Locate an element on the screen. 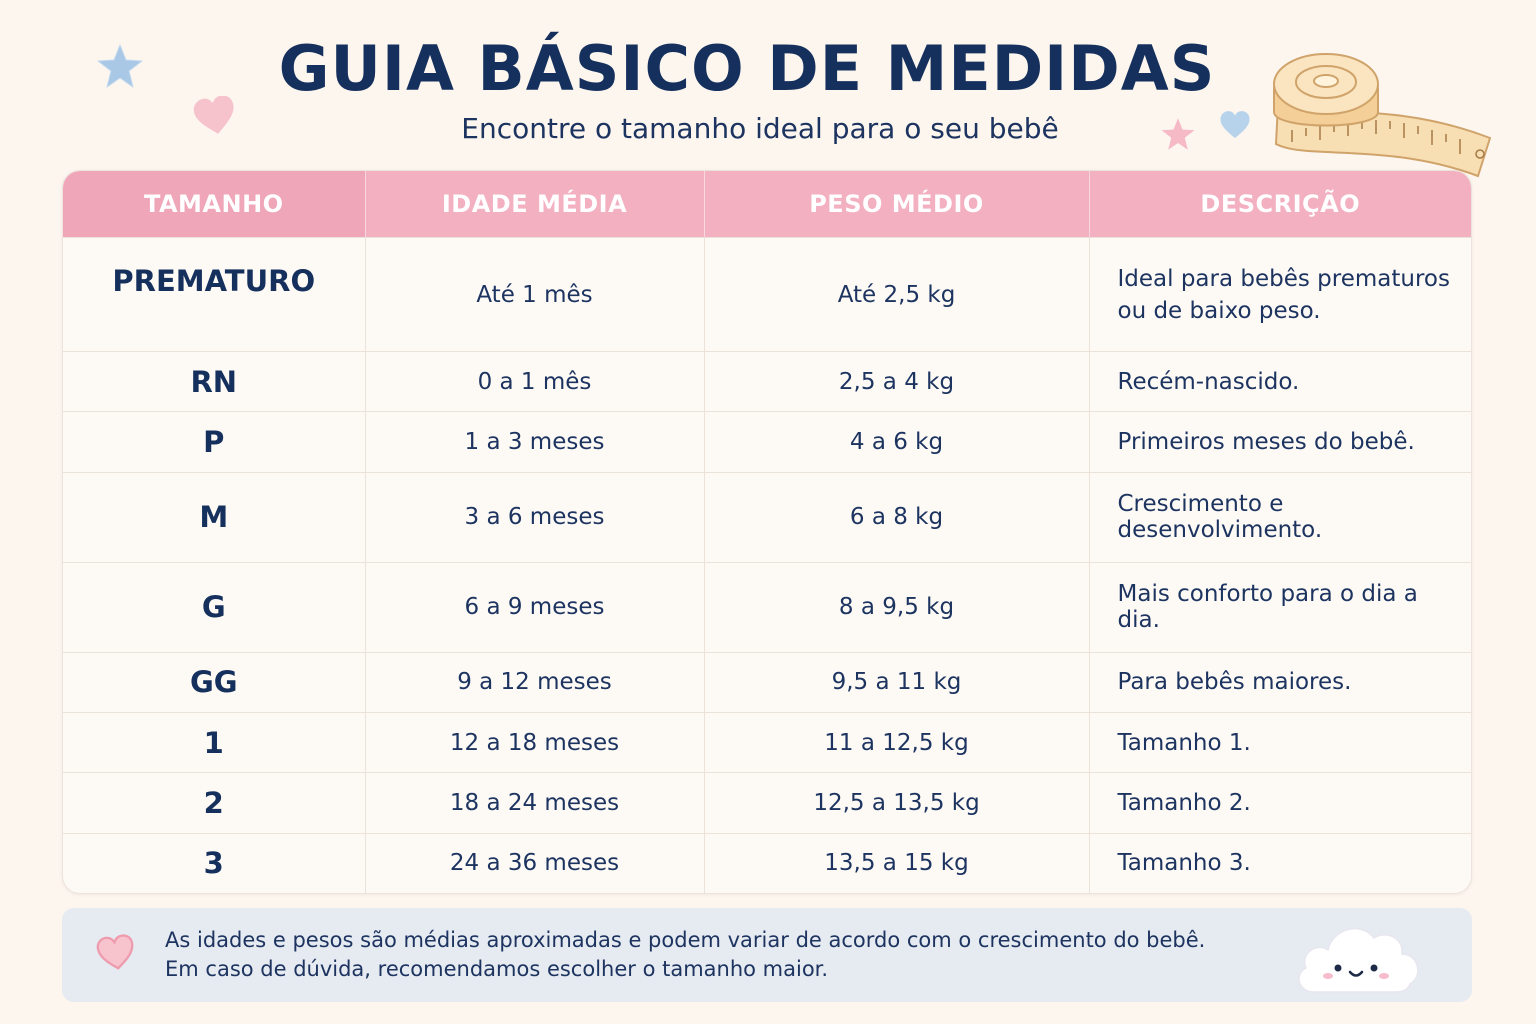  header-size: TAMANHO is located at coordinates (214, 204).